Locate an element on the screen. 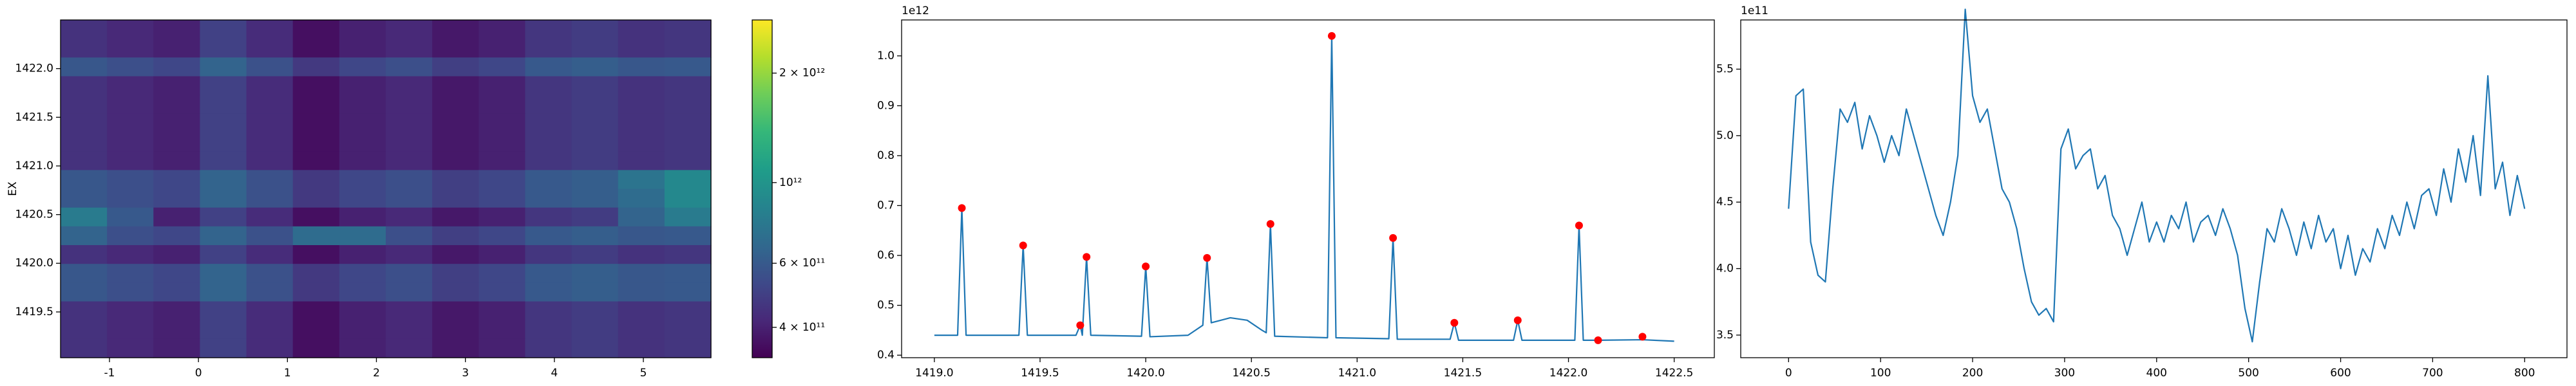 The image size is (2576, 386). x-tick-label: 100 is located at coordinates (1880, 373).